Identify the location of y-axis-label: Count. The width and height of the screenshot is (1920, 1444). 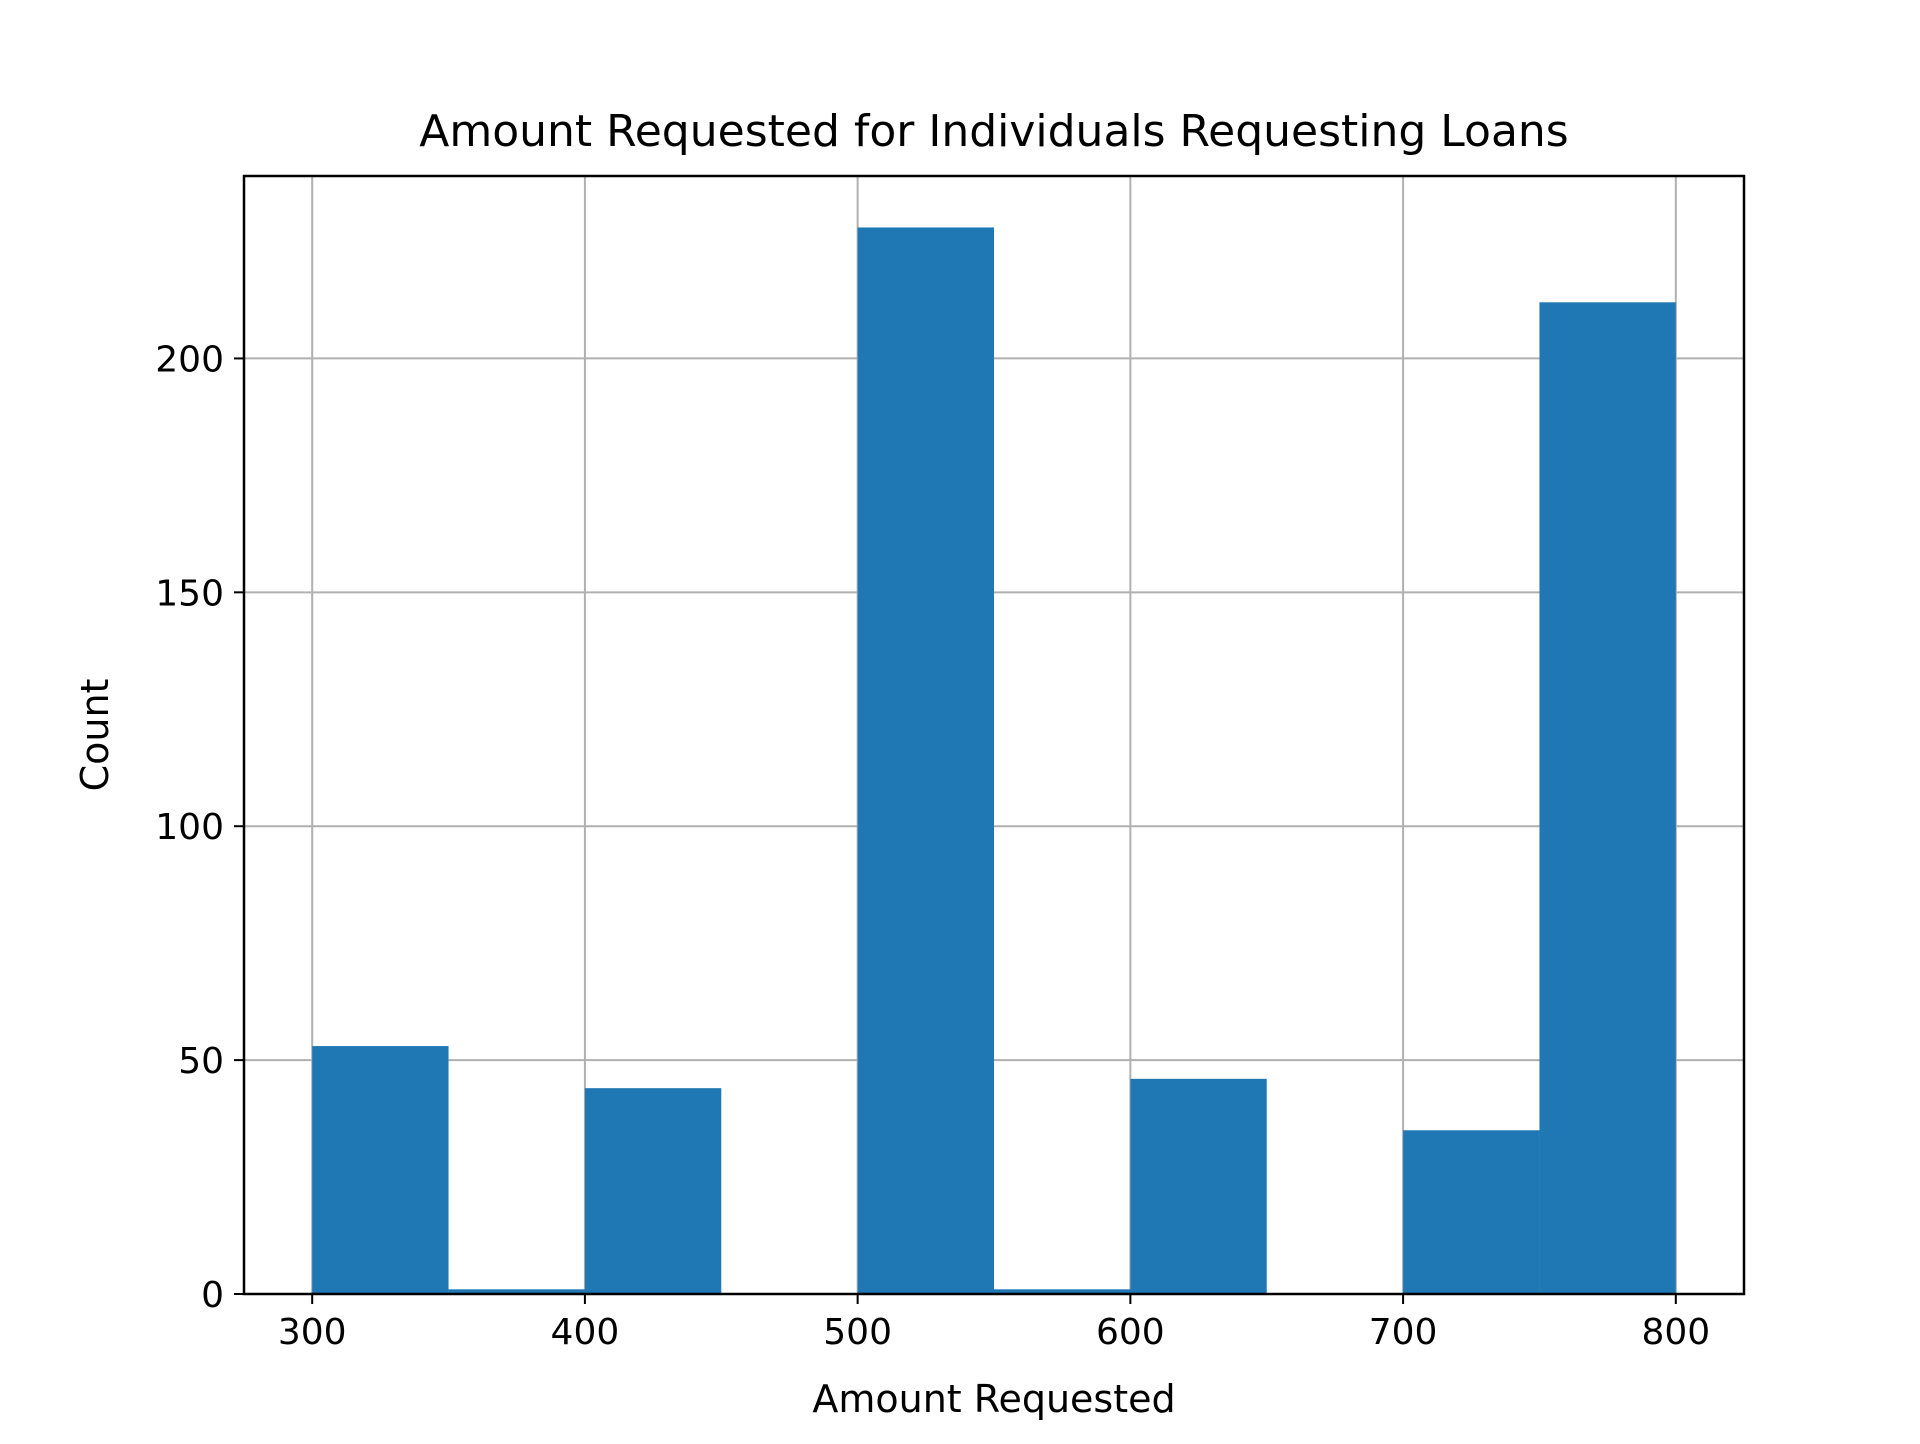
(95, 735).